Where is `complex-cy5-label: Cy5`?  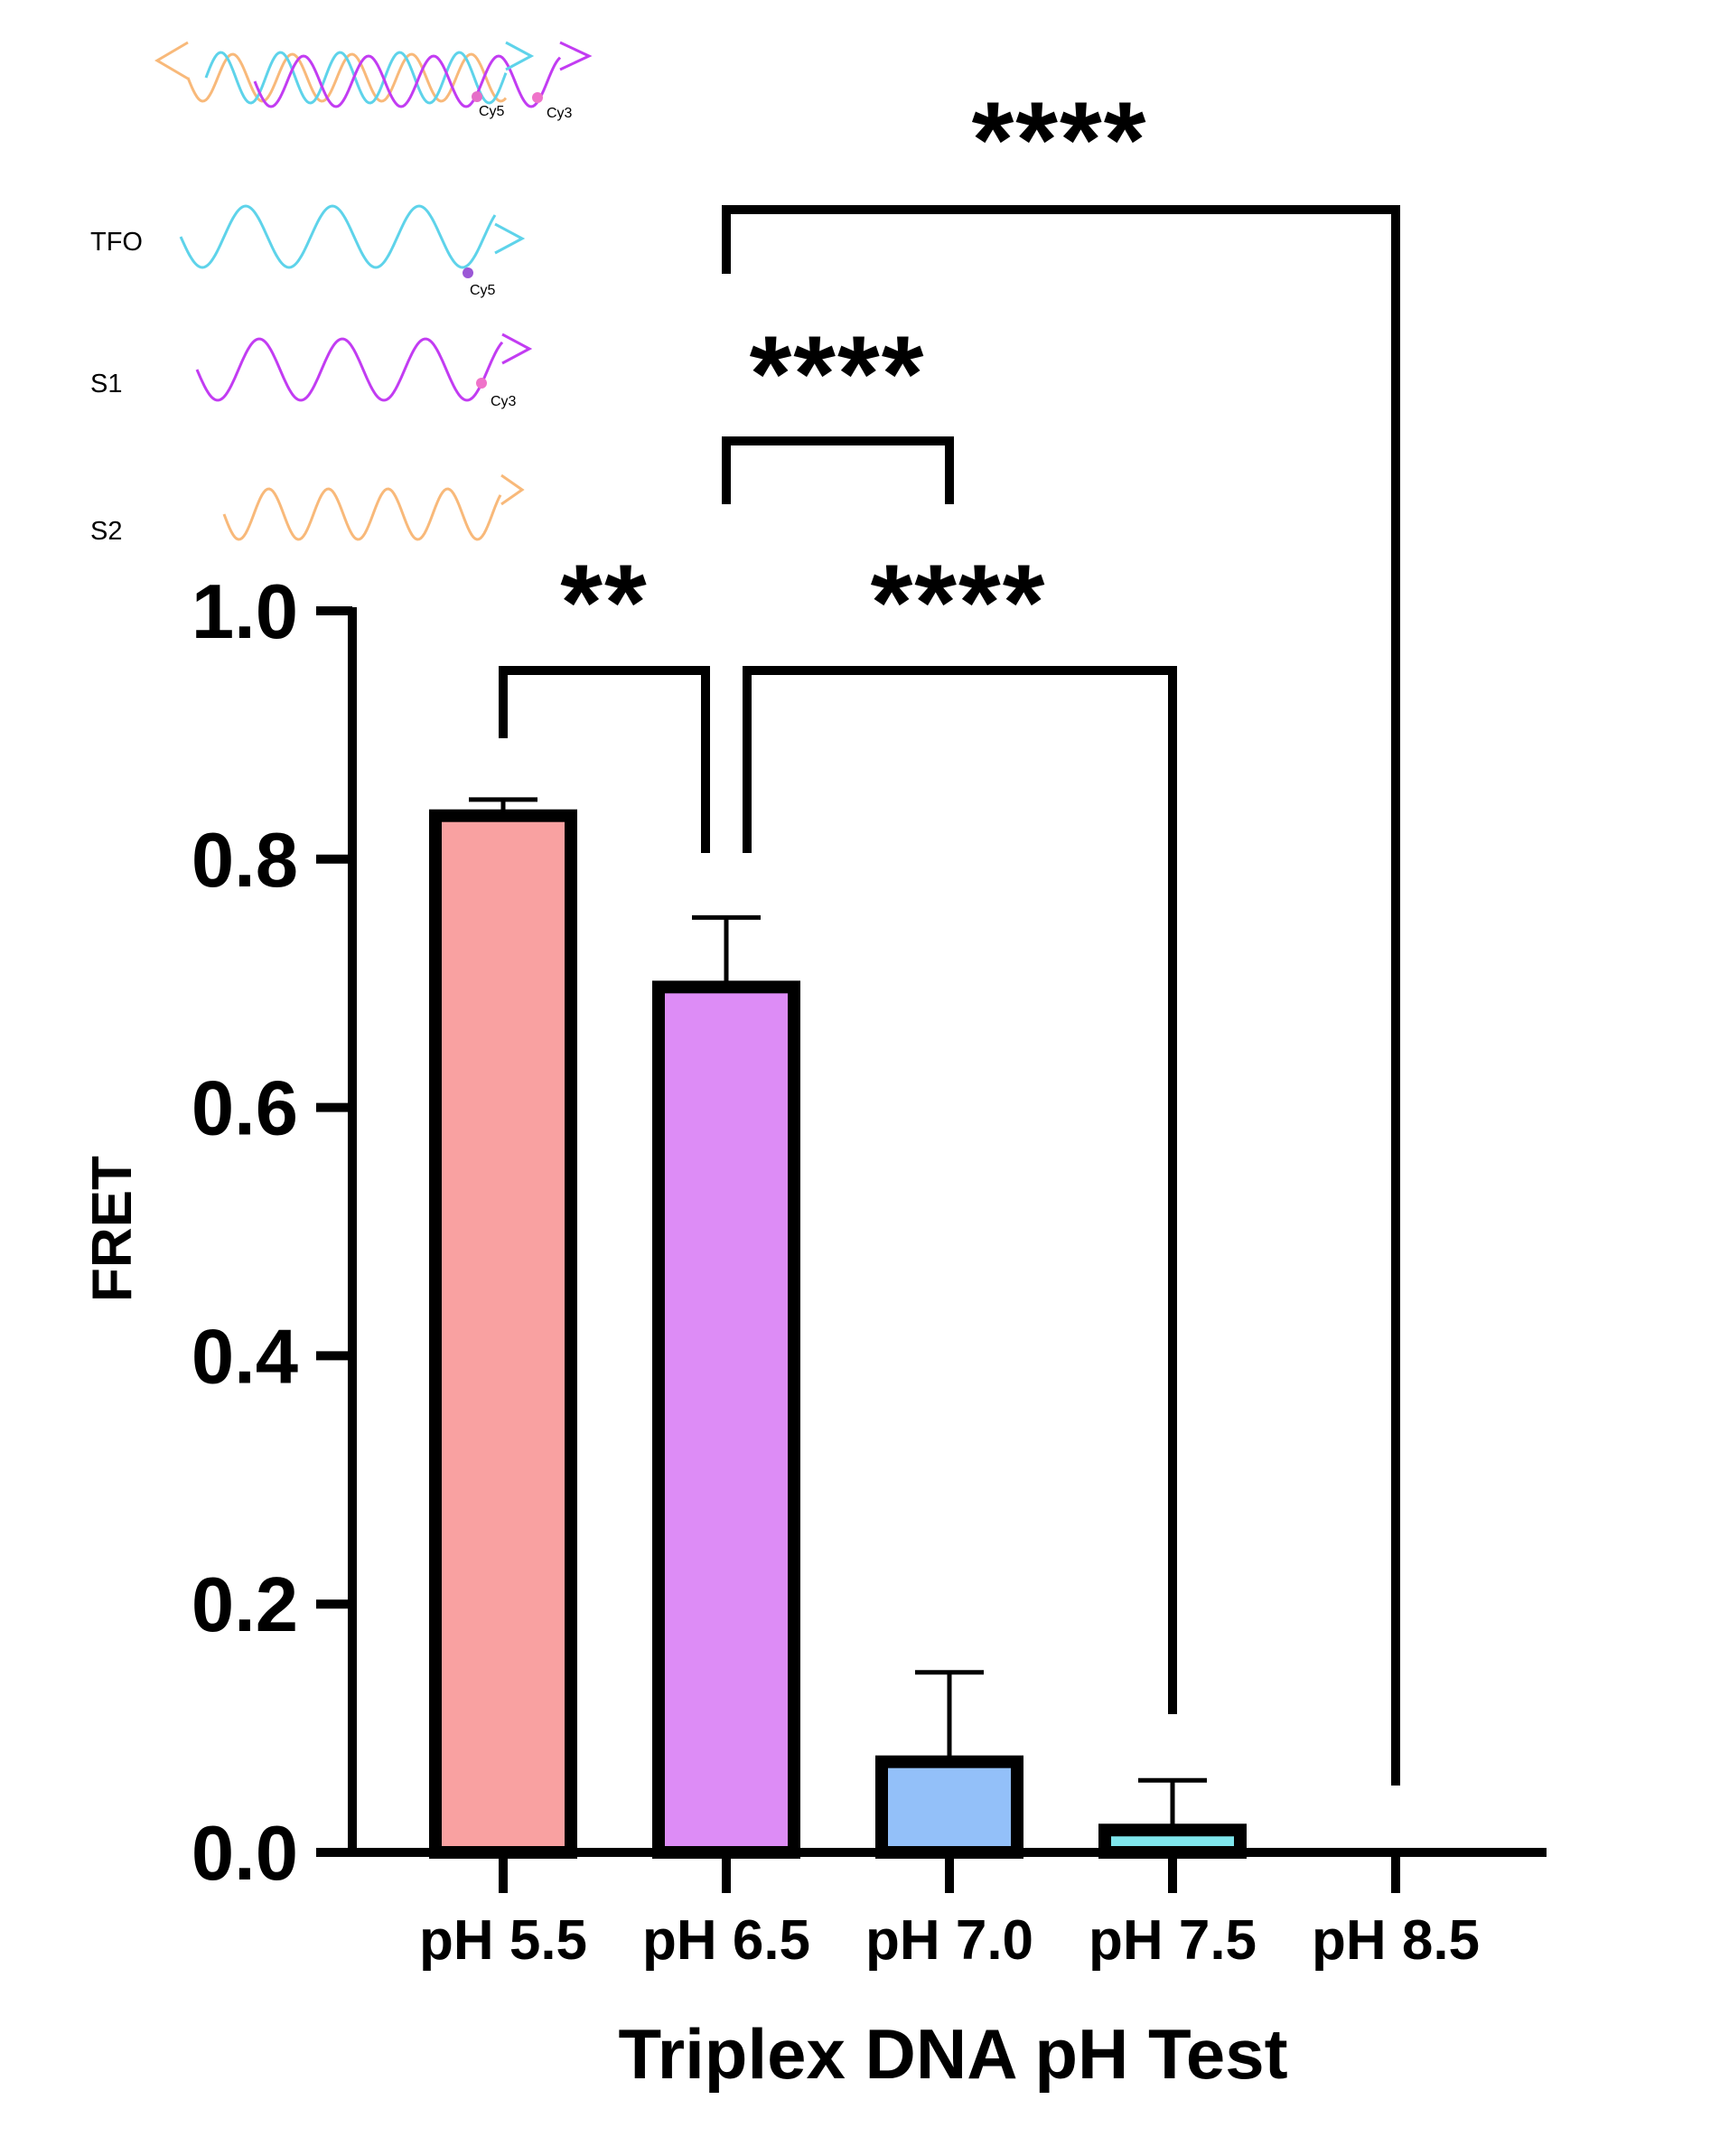
complex-cy5-label: Cy5 is located at coordinates (492, 111).